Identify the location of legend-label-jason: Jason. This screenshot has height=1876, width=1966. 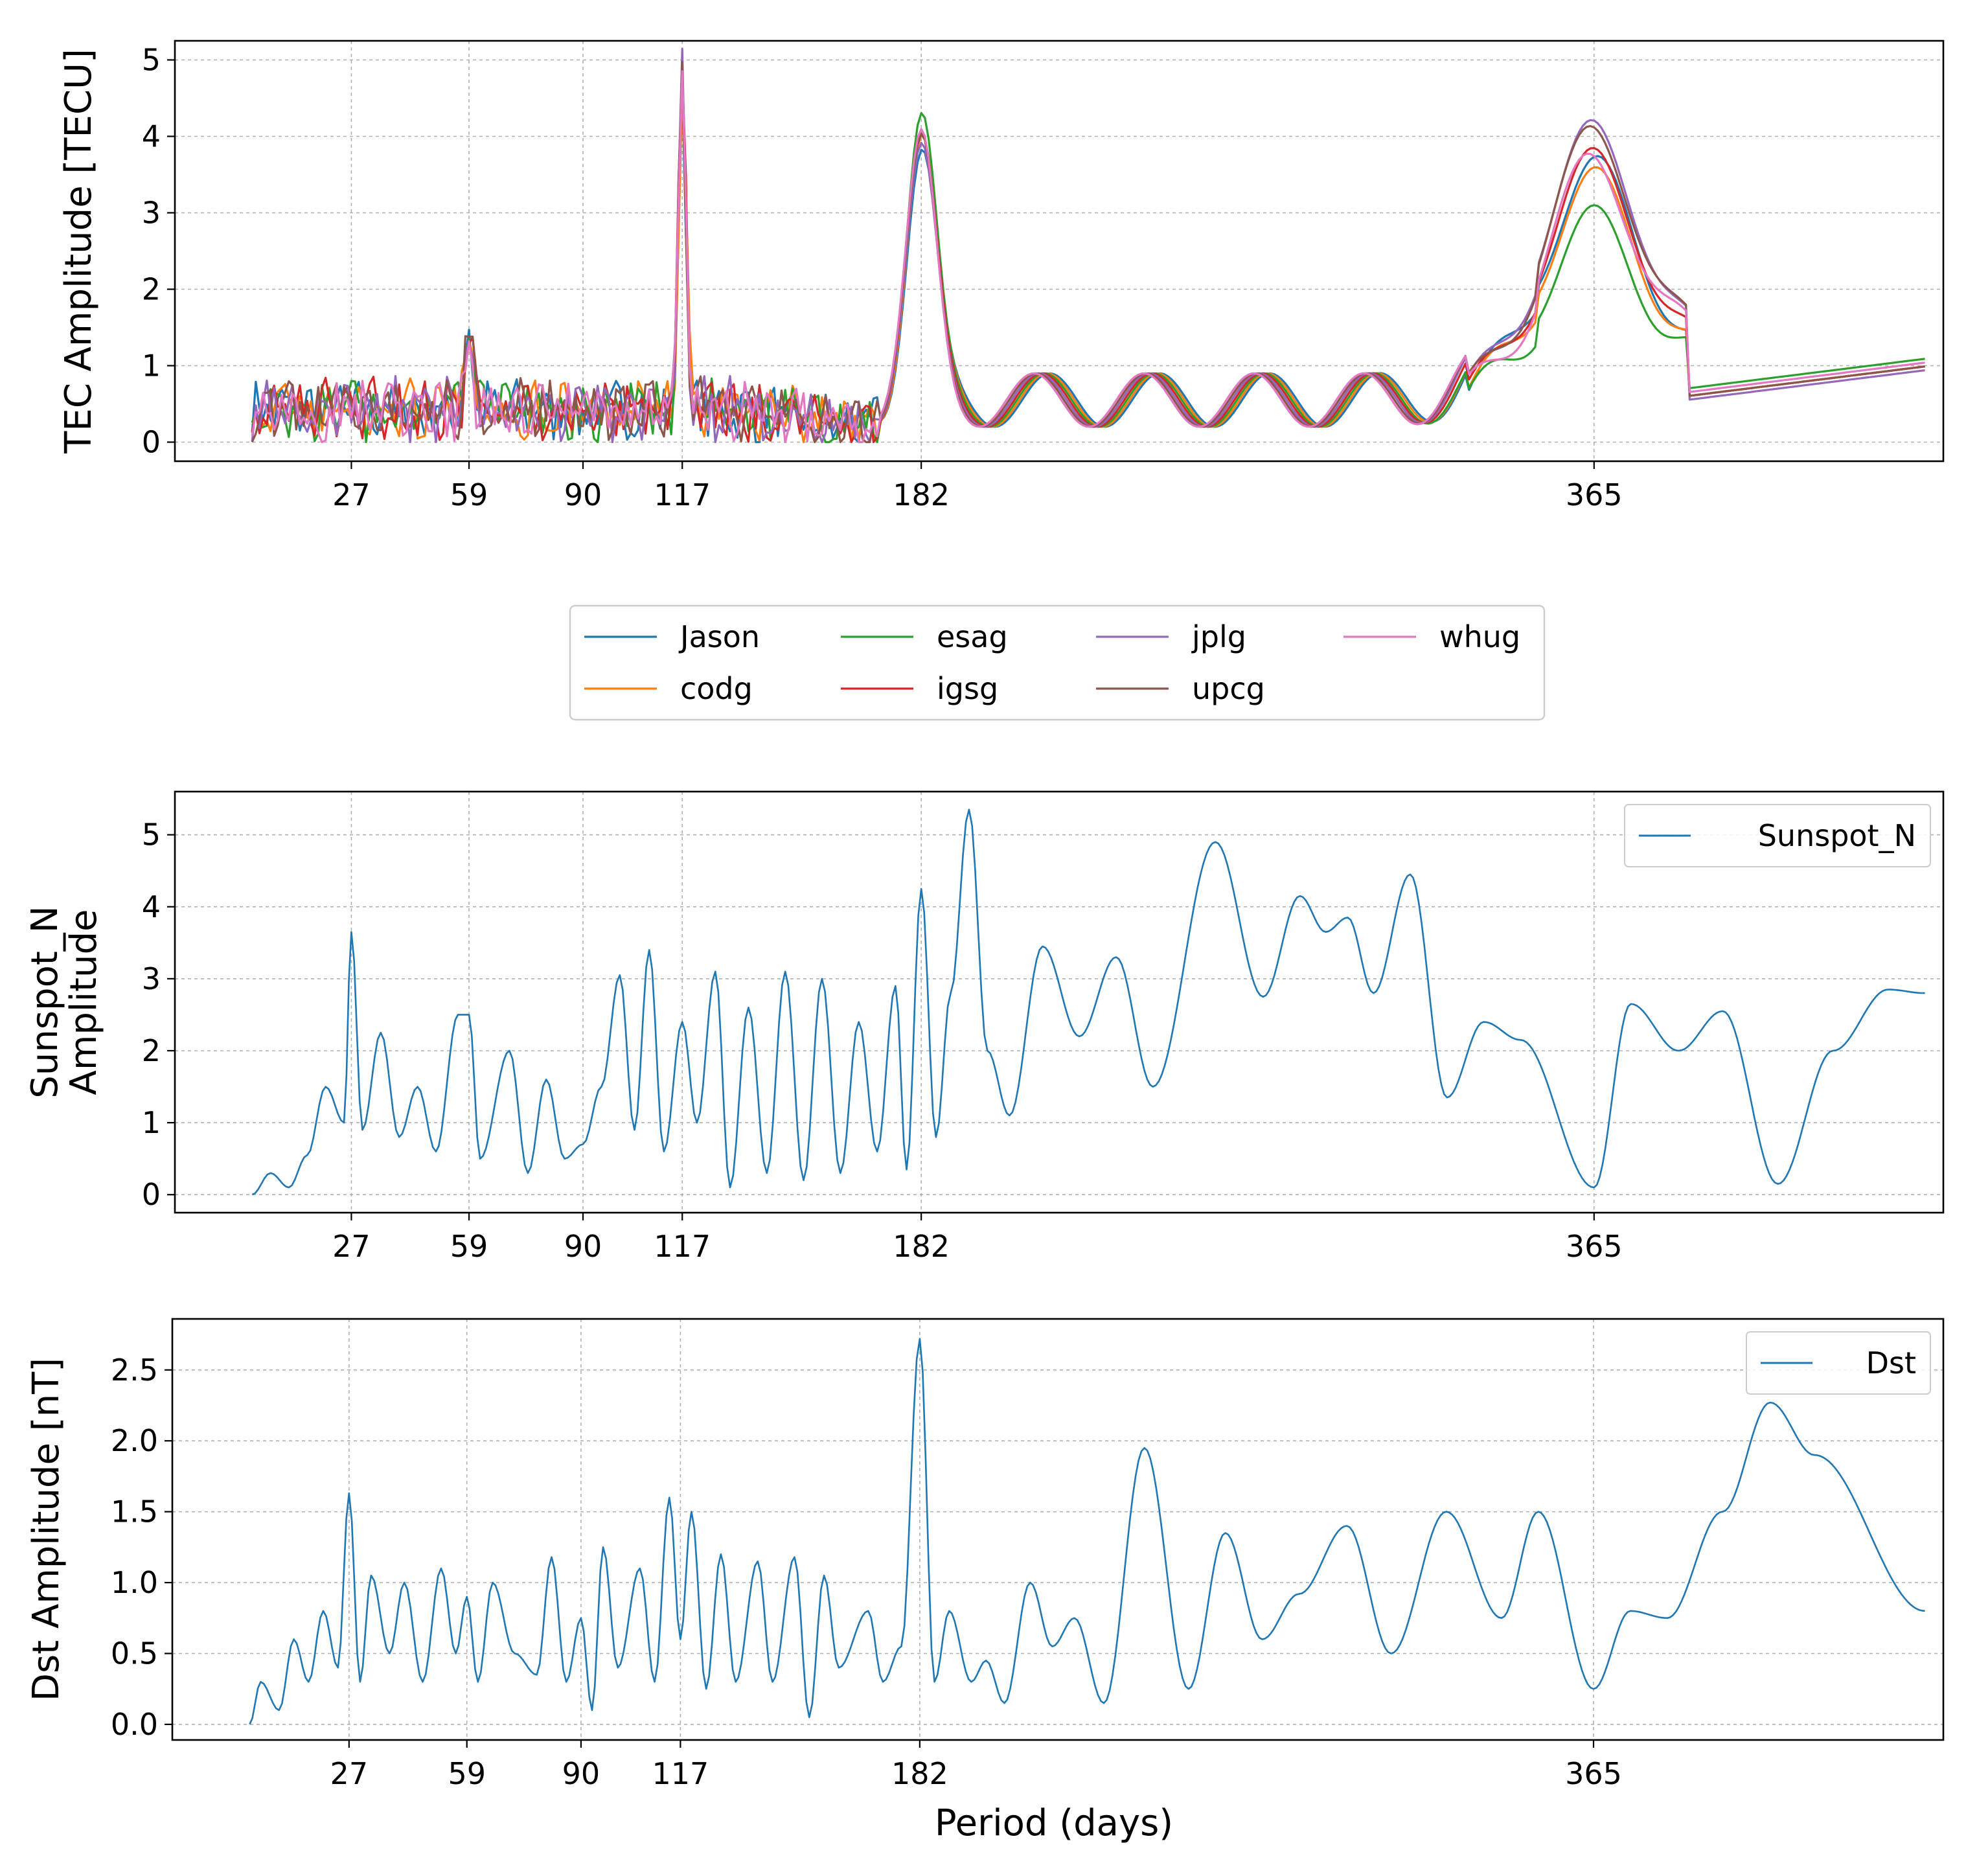
(719, 636).